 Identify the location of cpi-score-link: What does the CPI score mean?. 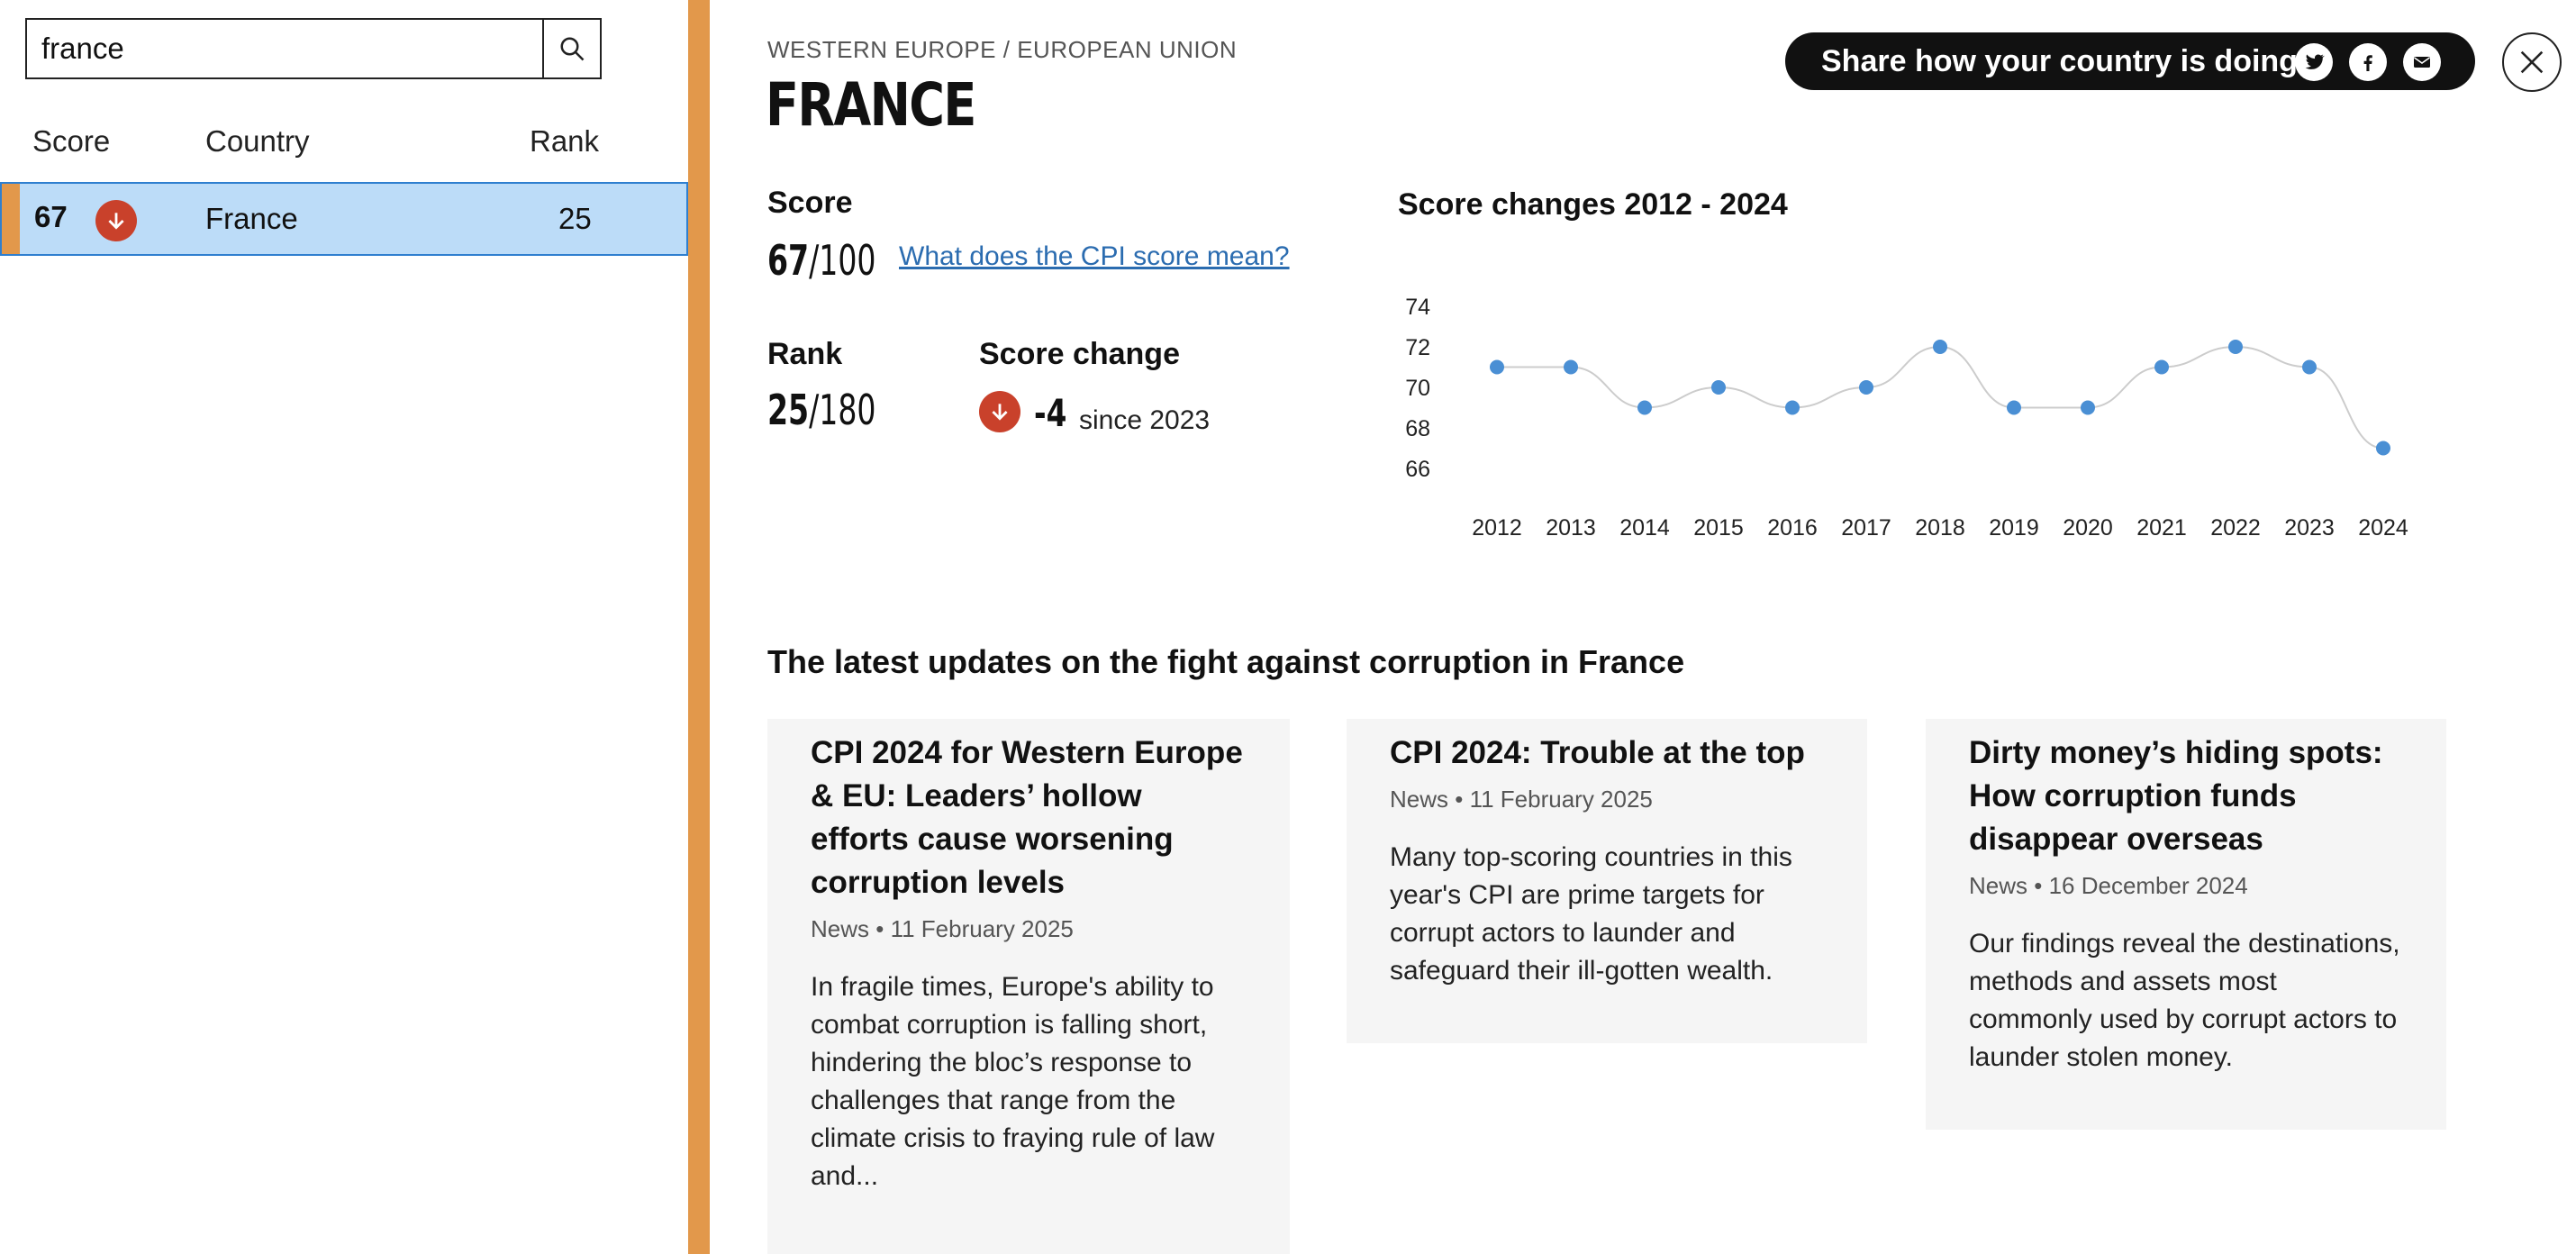
(1095, 256).